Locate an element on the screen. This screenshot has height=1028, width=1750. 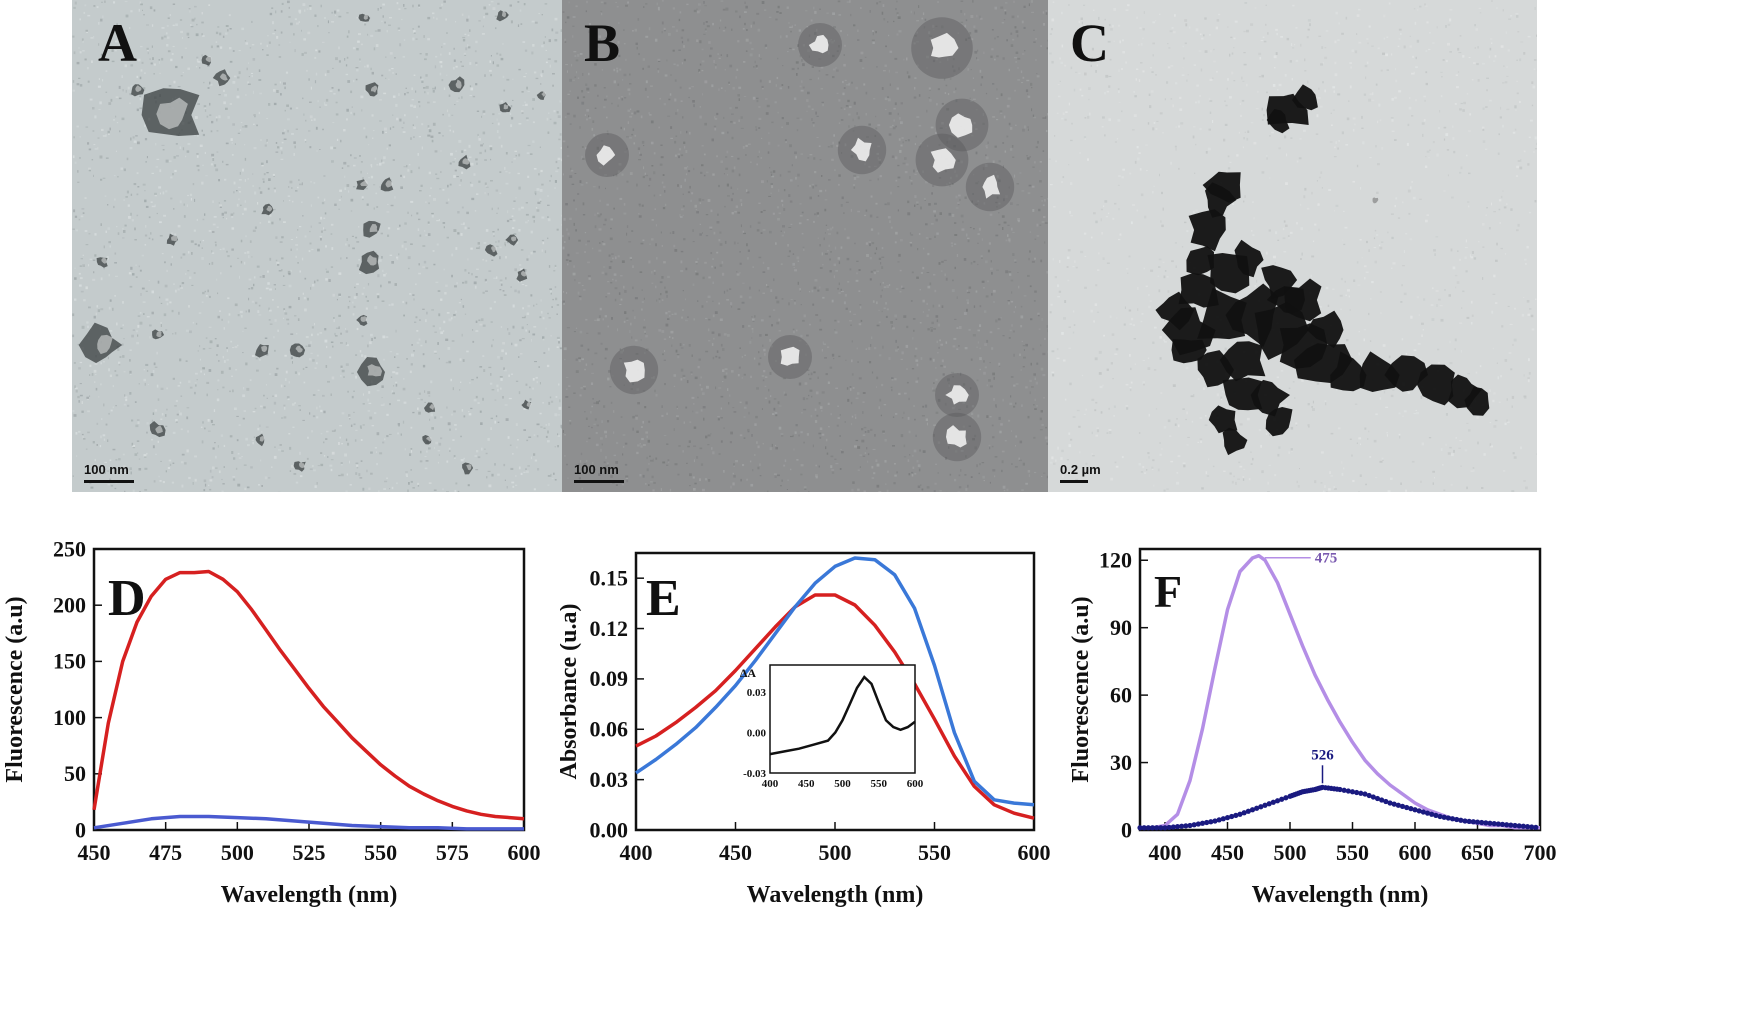
y-tick-label: 0.12 is located at coordinates (609, 628).